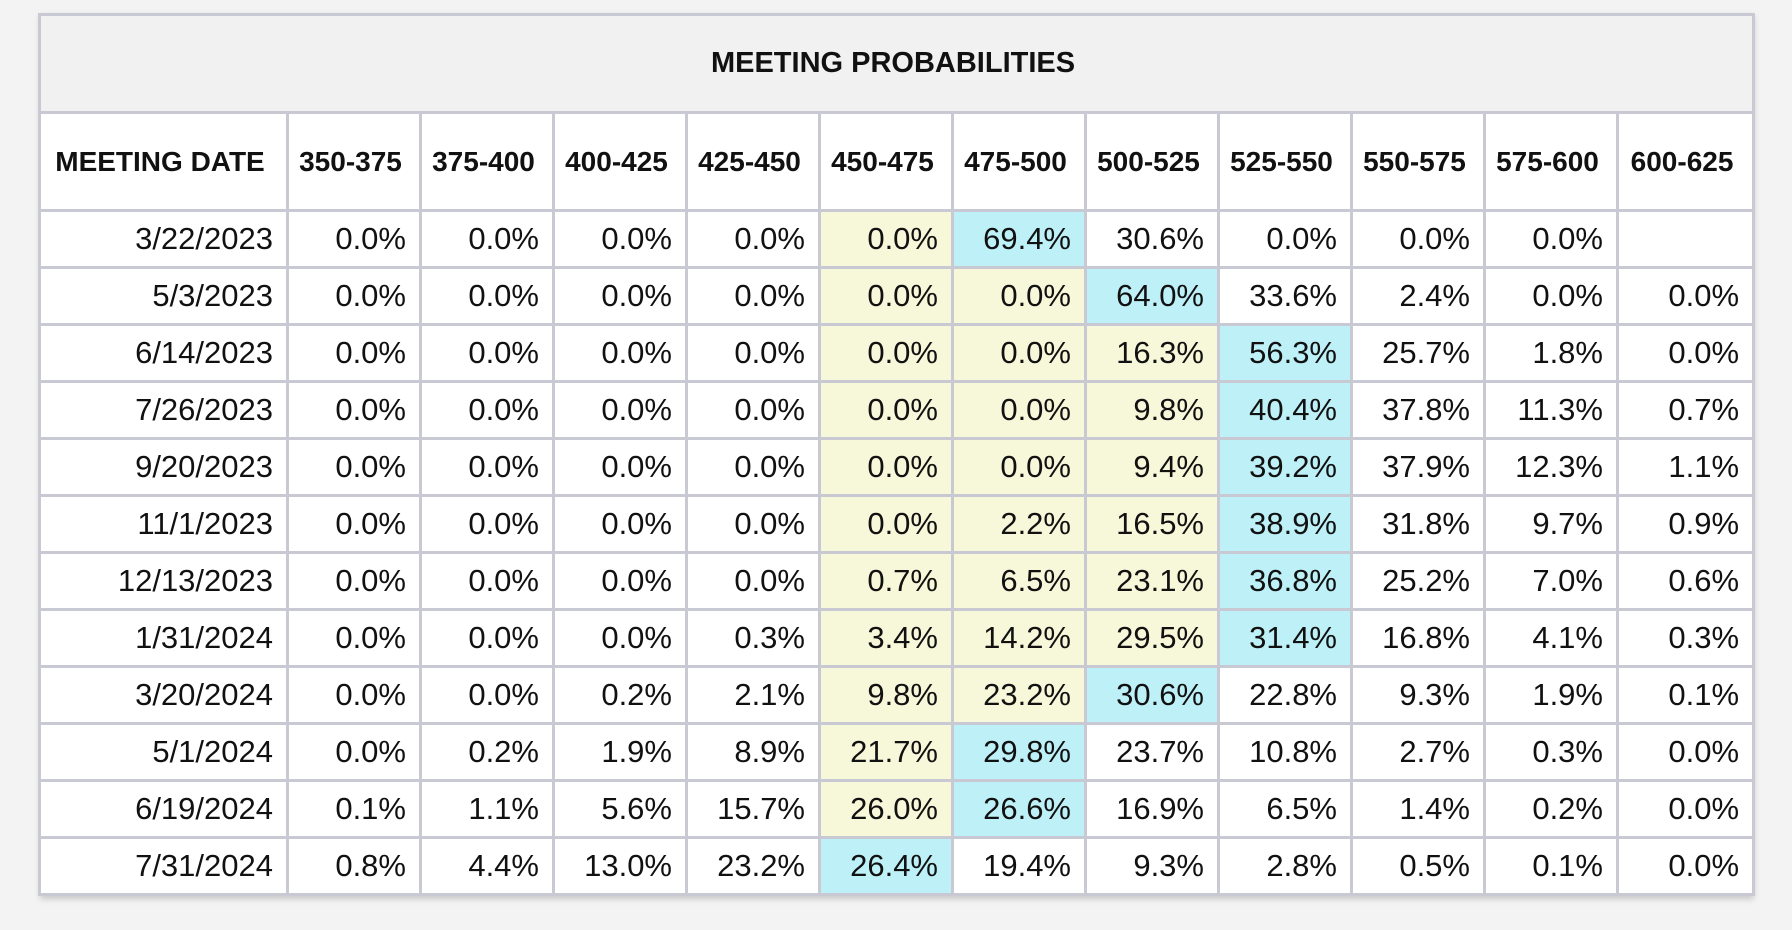 The height and width of the screenshot is (930, 1792). Describe the element at coordinates (1551, 410) in the screenshot. I see `probability-cell: 11.3%` at that location.